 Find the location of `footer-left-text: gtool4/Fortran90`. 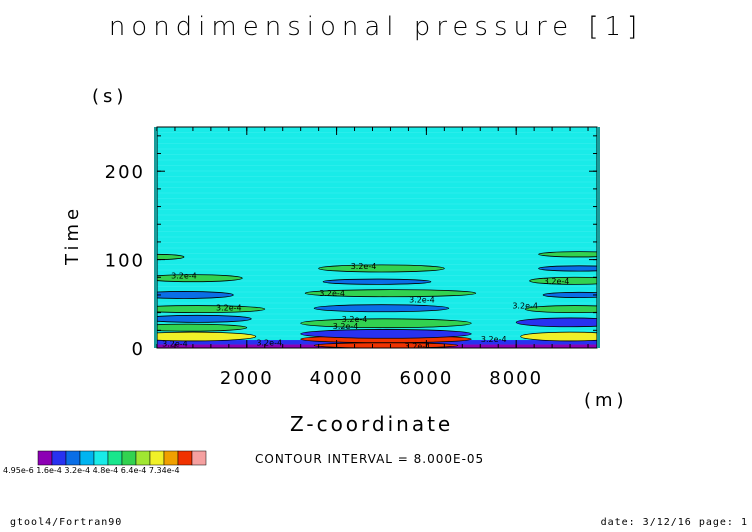

footer-left-text: gtool4/Fortran90 is located at coordinates (66, 522).